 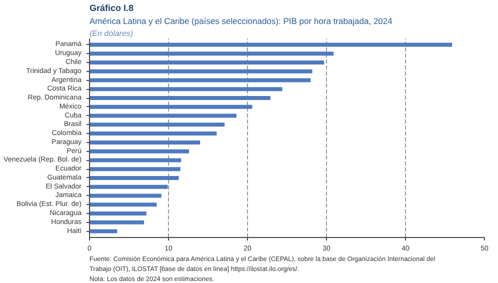 What do you see at coordinates (241, 21) in the screenshot?
I see `chart-subtitle: América Latina y el Caribe (países seleccionados): PIB por hora trabajada, 2024` at bounding box center [241, 21].